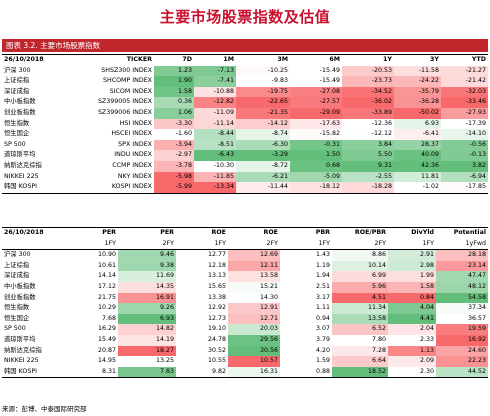  What do you see at coordinates (412, 287) in the screenshot?
I see `valuation-cell: 1.58` at bounding box center [412, 287].